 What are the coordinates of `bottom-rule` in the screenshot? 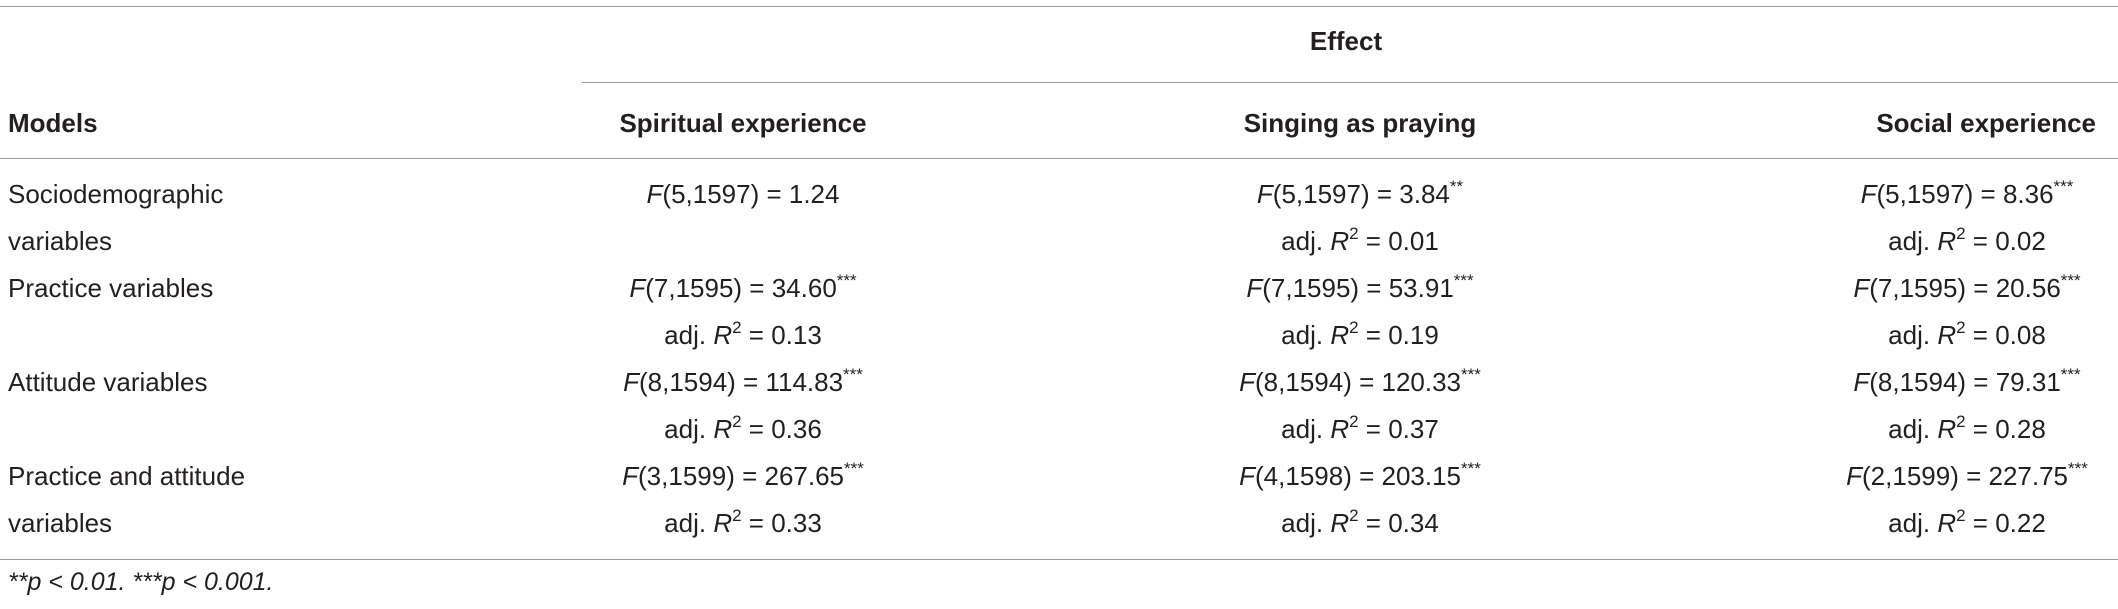 It's located at (1059, 559).